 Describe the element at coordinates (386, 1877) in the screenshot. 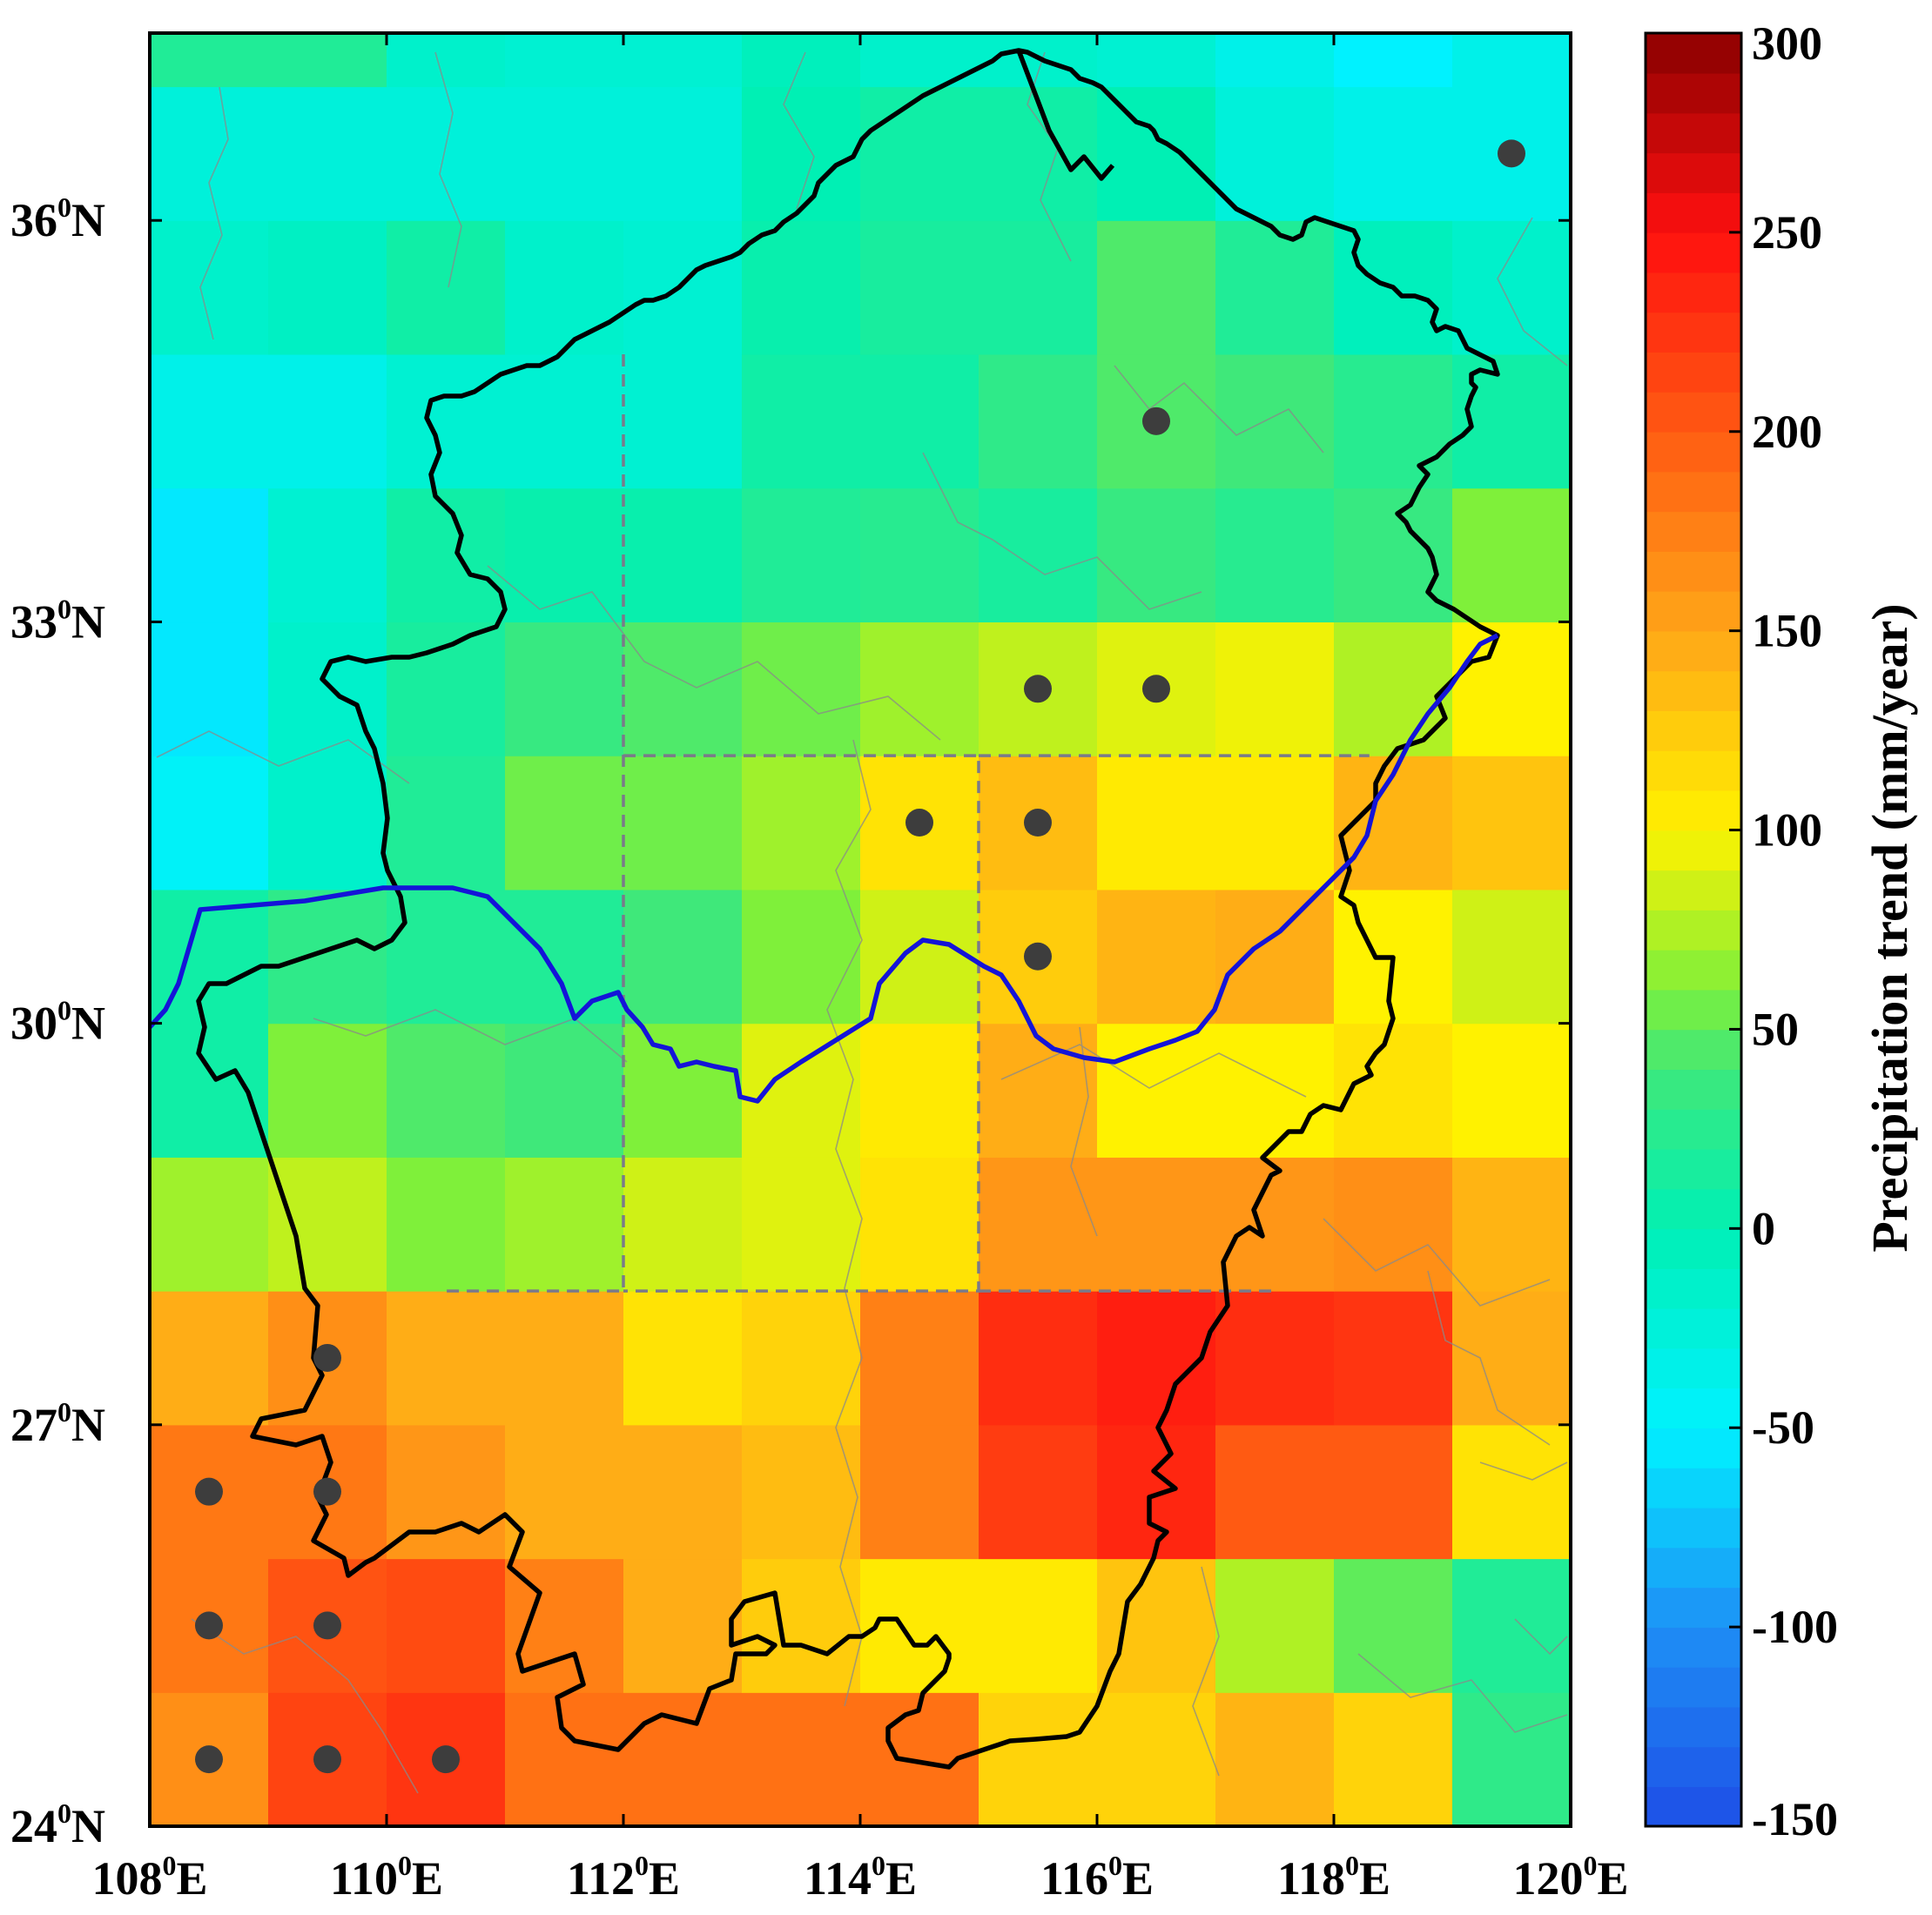

I see `x-tick-label: 1100E` at that location.